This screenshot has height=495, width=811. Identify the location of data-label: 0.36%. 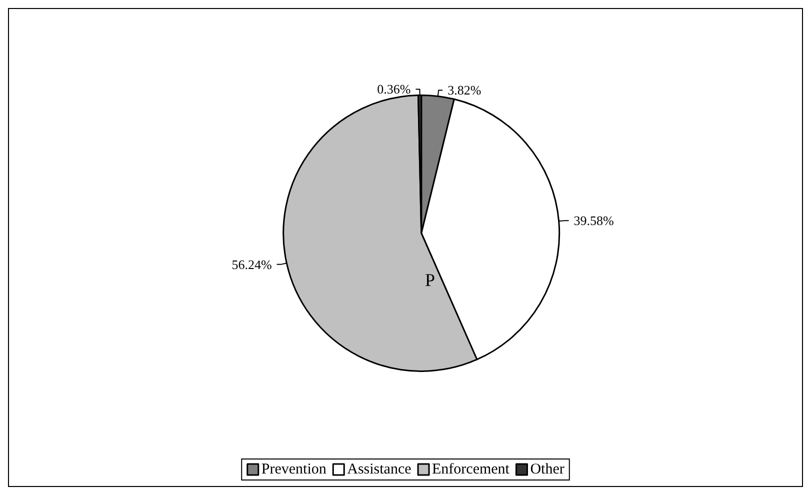
(394, 89).